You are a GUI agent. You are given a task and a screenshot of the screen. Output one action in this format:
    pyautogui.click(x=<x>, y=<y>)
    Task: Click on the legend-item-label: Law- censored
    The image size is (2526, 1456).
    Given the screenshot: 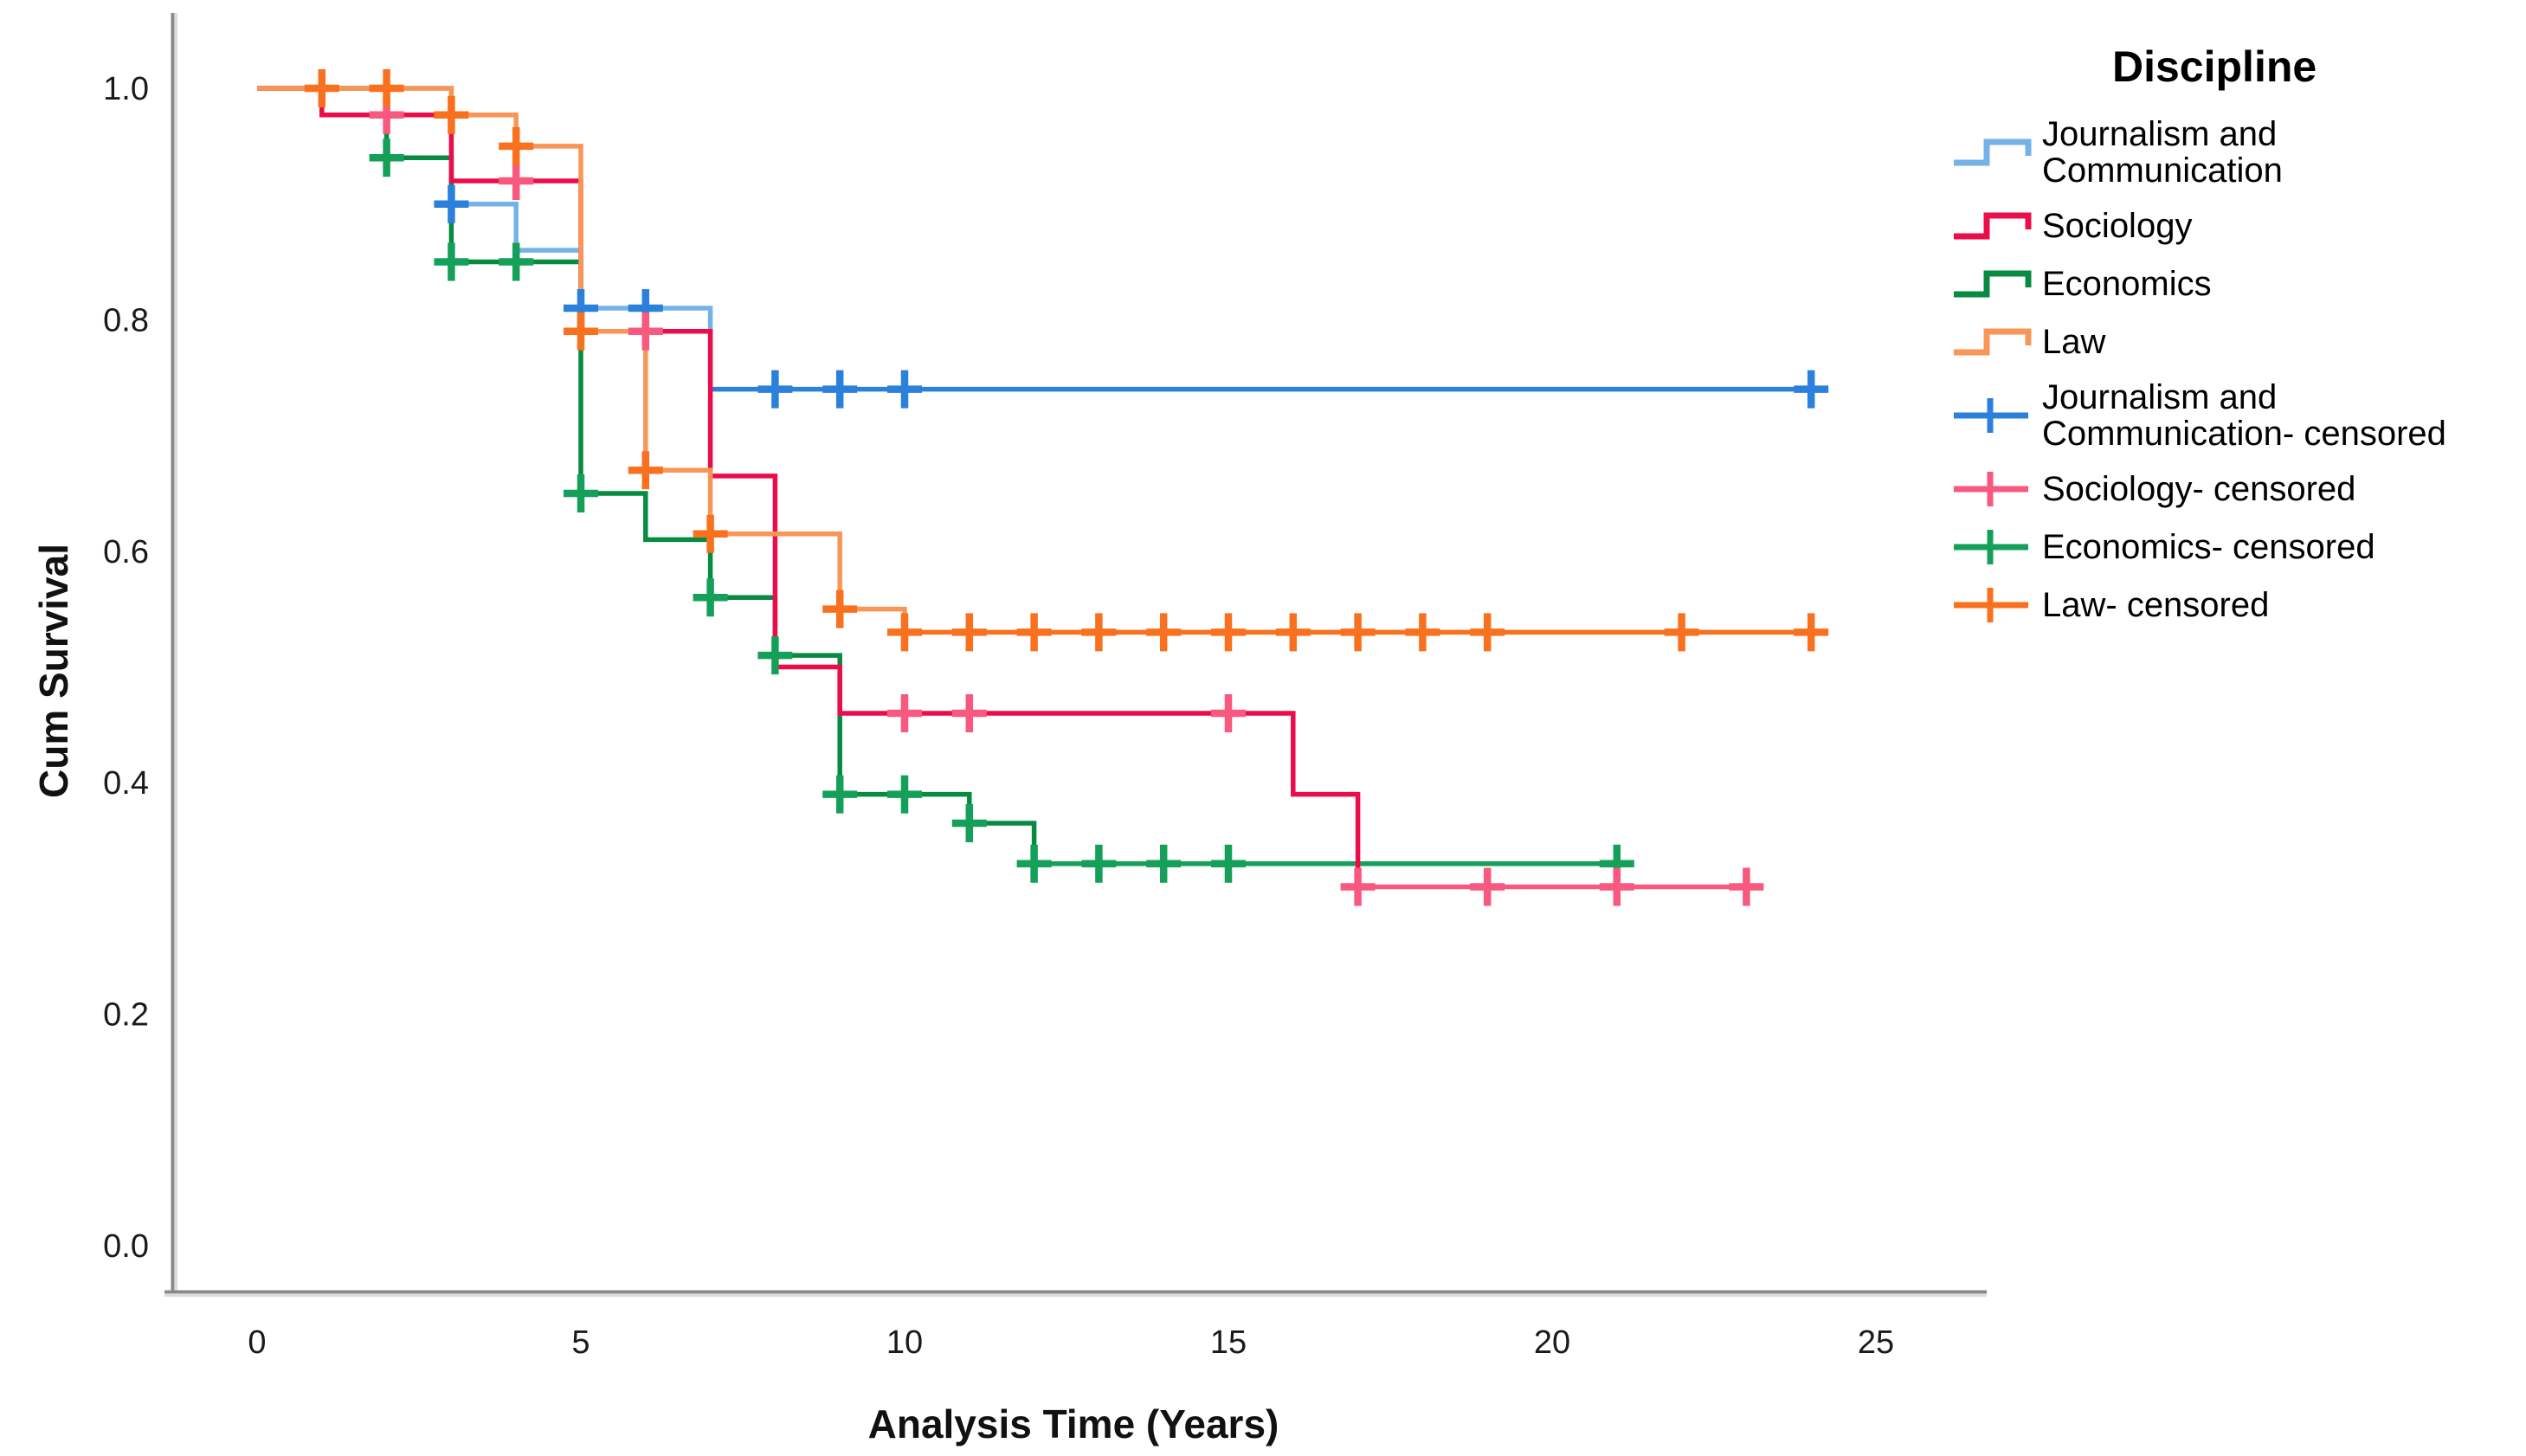 What is the action you would take?
    pyautogui.click(x=2156, y=605)
    